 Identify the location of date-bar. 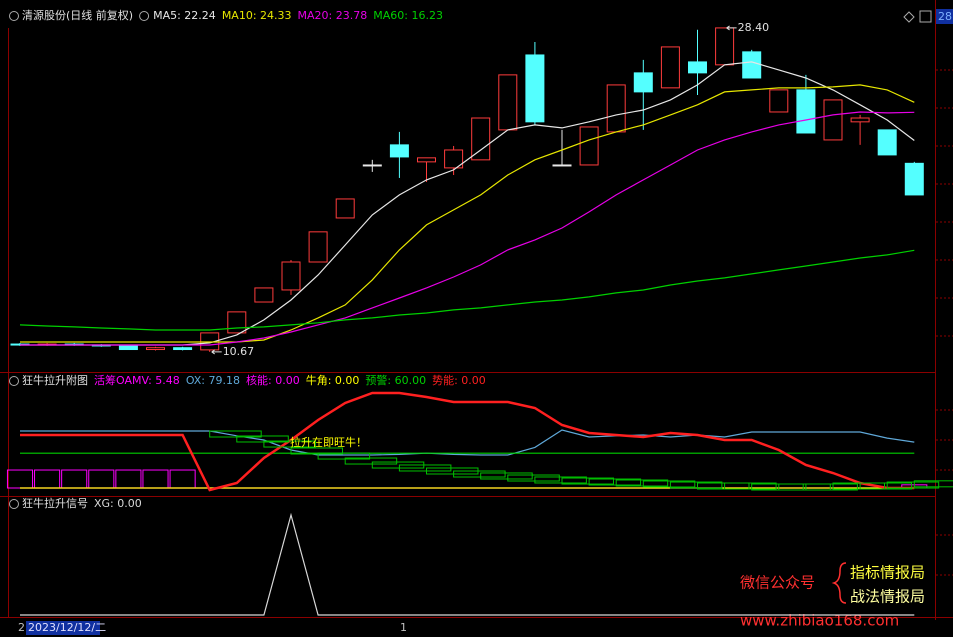
(476, 628).